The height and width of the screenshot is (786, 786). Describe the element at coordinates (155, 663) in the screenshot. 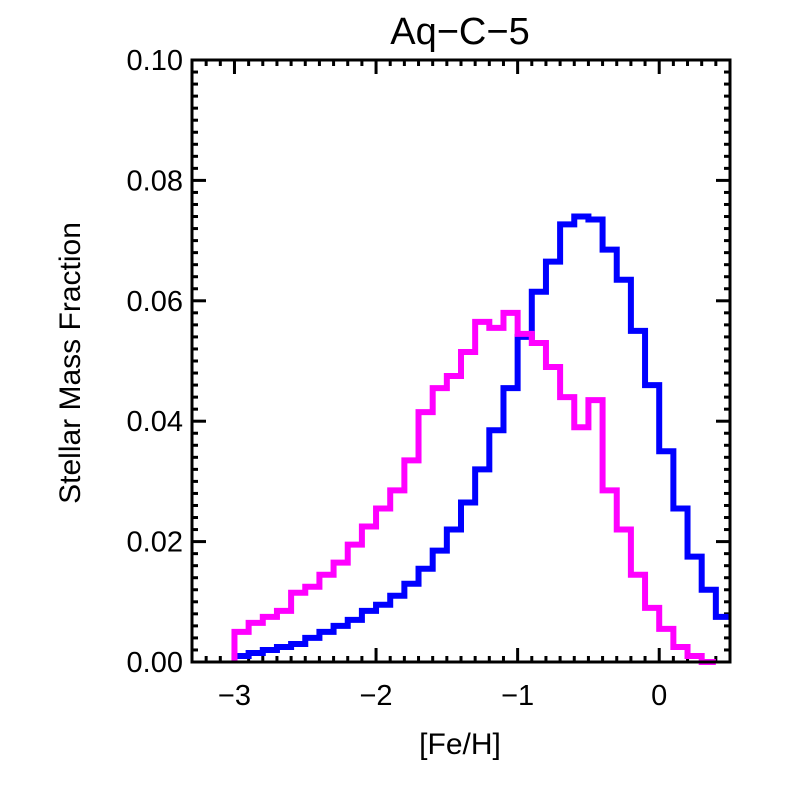

I see `y-tick-label: 0.00` at that location.